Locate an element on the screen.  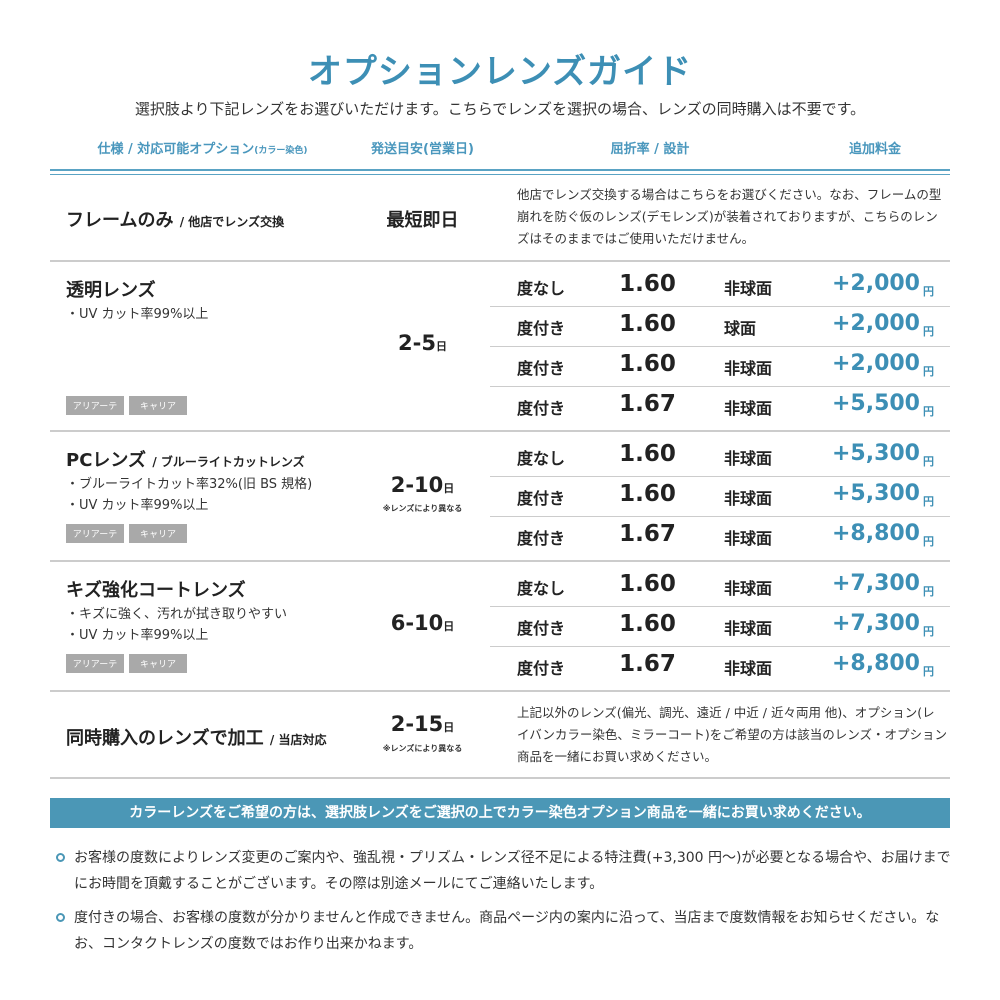
additional-price: +5,500 is located at coordinates (875, 403).